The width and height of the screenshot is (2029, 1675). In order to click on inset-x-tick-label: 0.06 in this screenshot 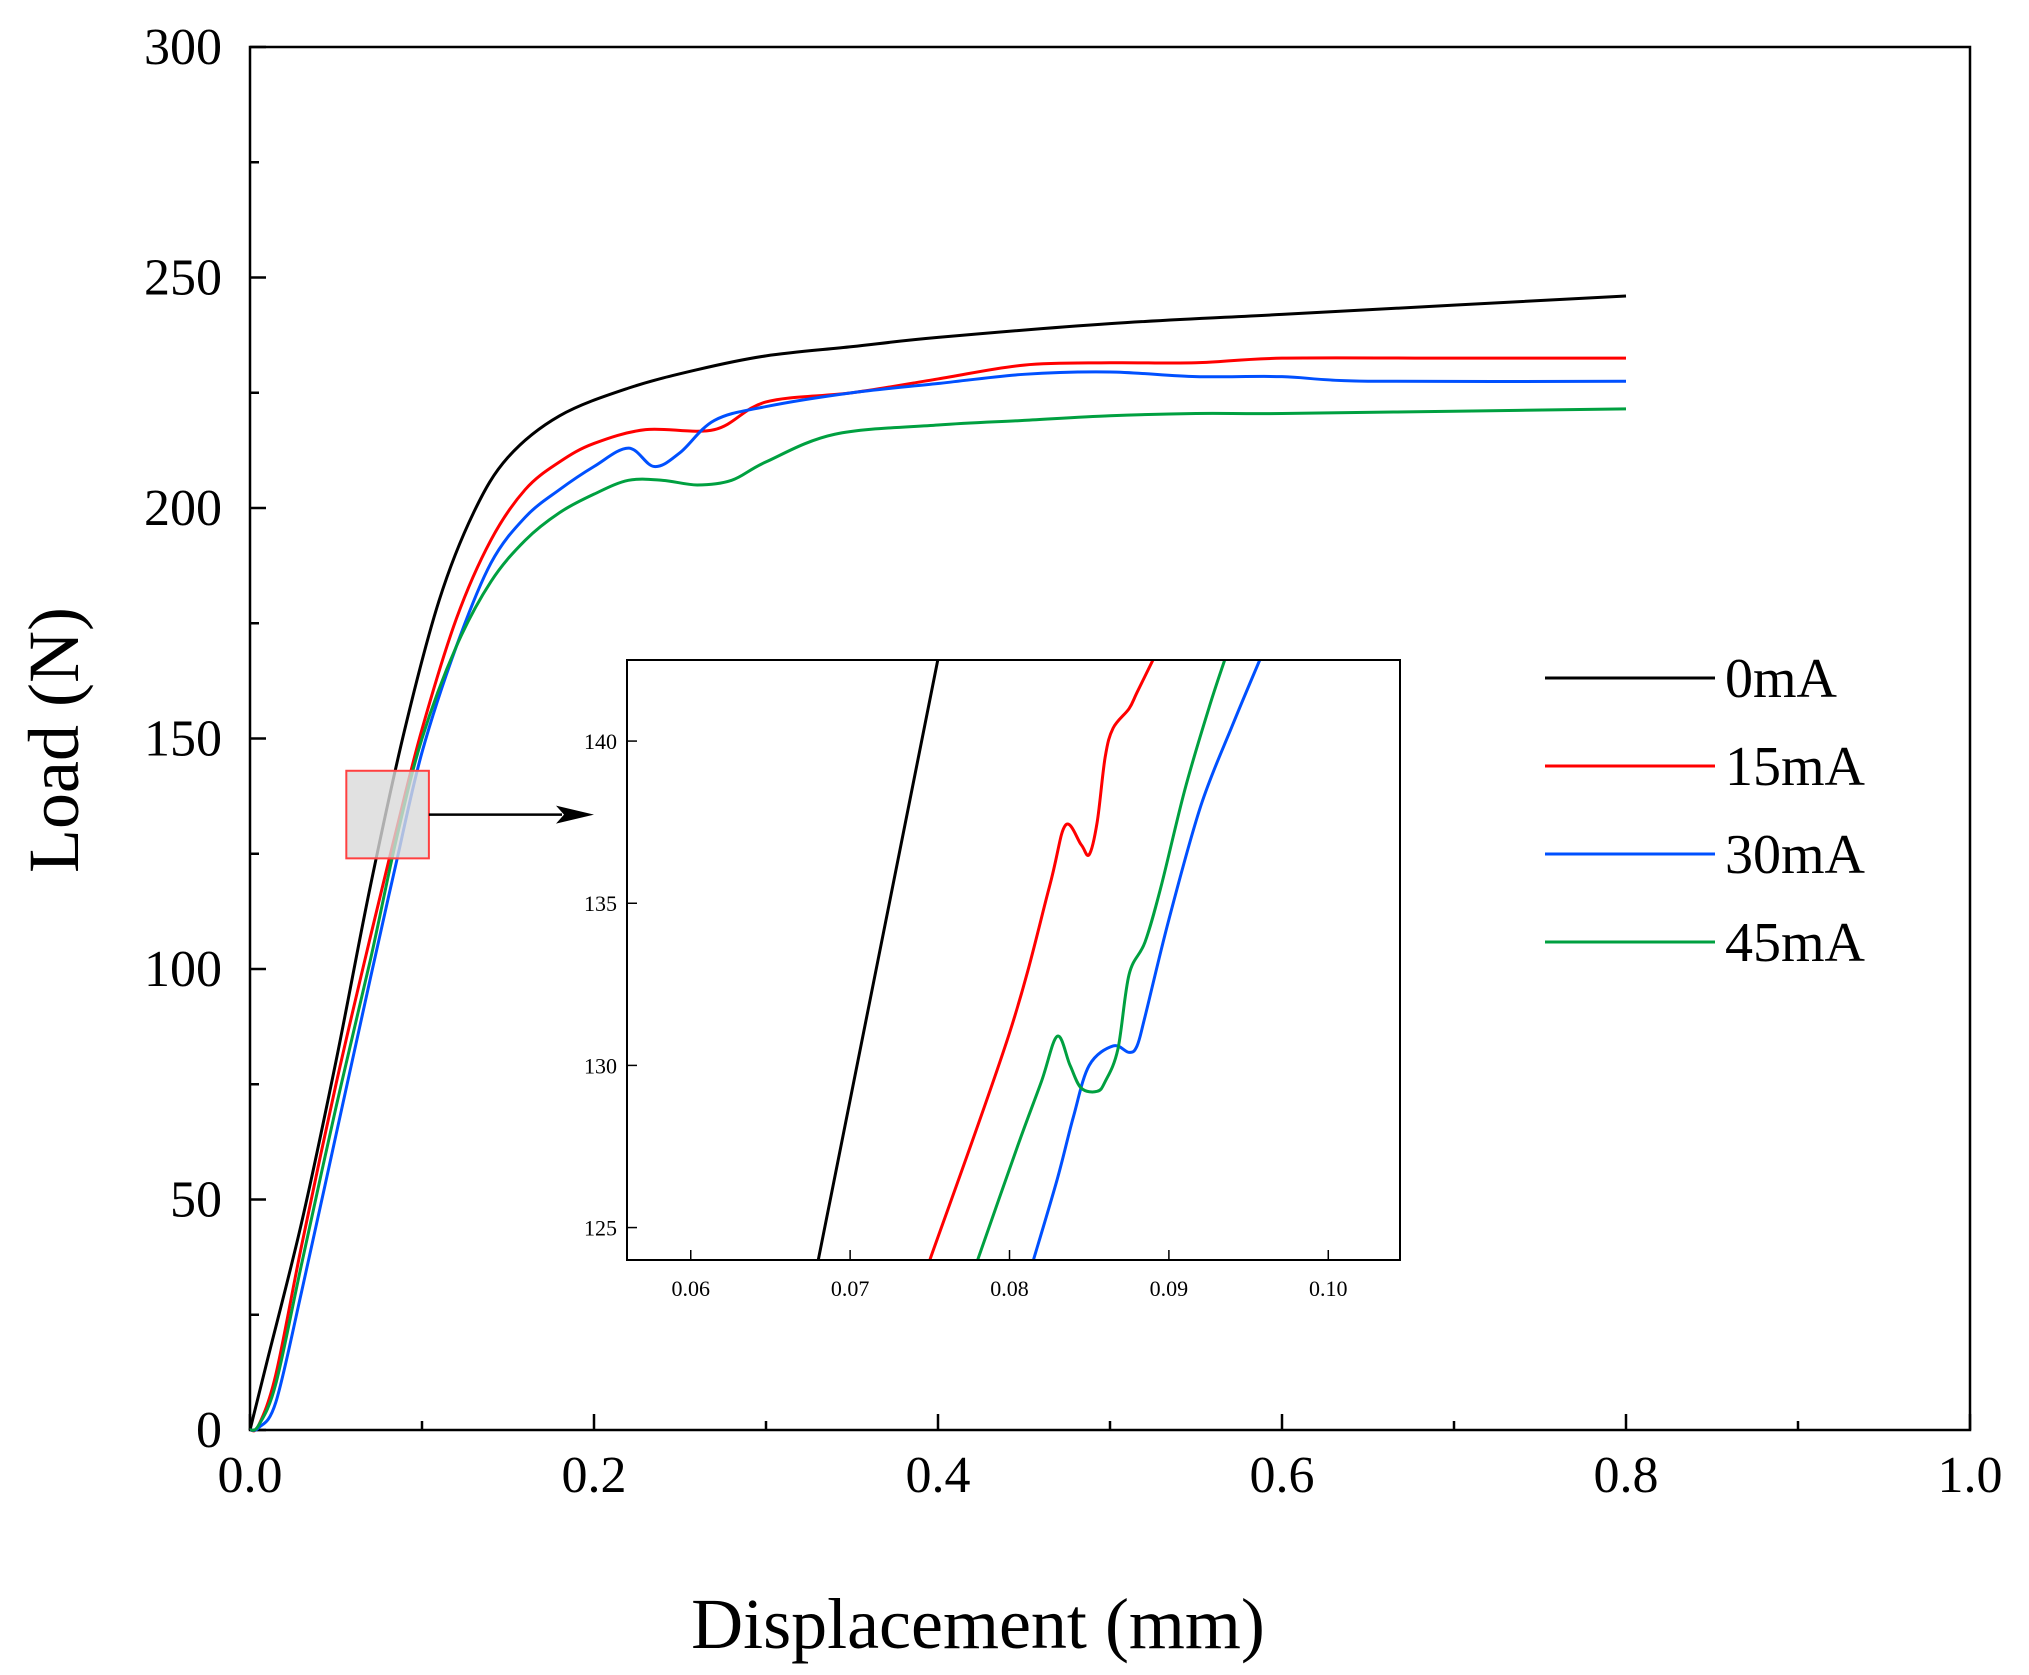, I will do `click(691, 1288)`.